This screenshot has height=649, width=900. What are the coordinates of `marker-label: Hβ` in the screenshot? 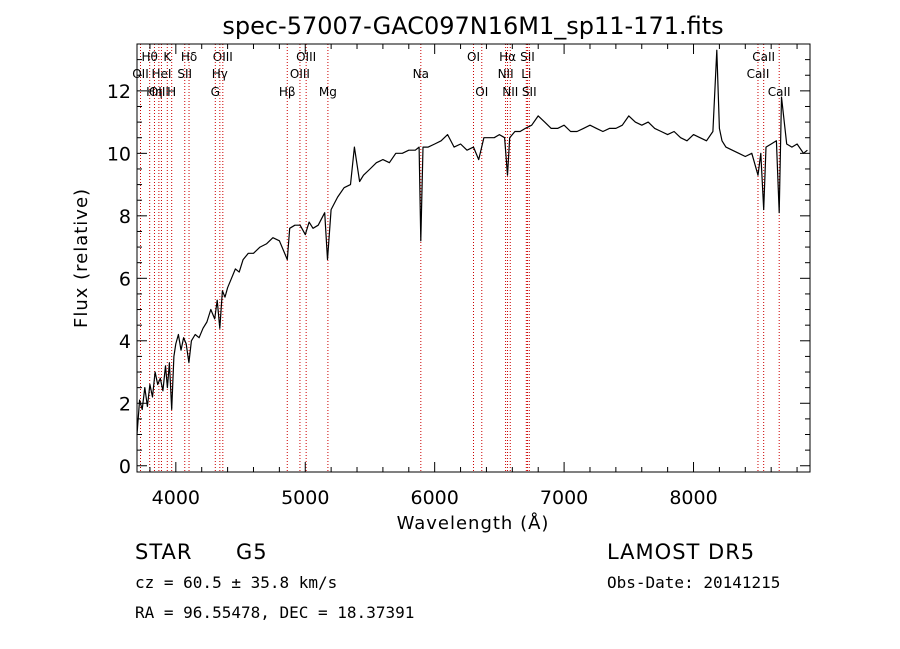 It's located at (287, 92).